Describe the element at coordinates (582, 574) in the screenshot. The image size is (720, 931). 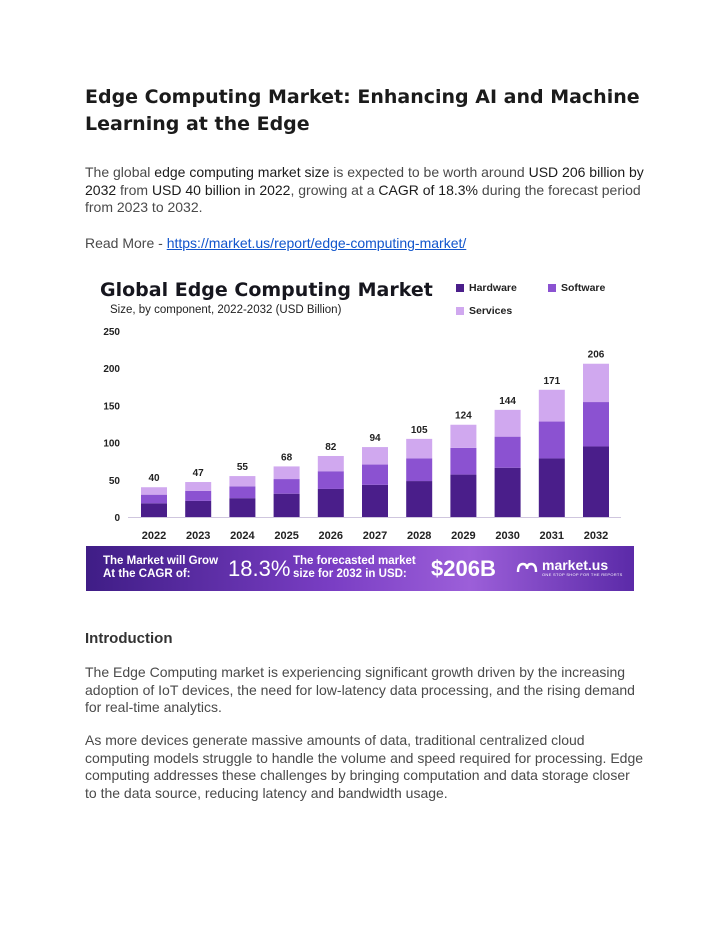
I see `brand-tagline: ONE STOP SHOP FOR THE REPORTS` at that location.